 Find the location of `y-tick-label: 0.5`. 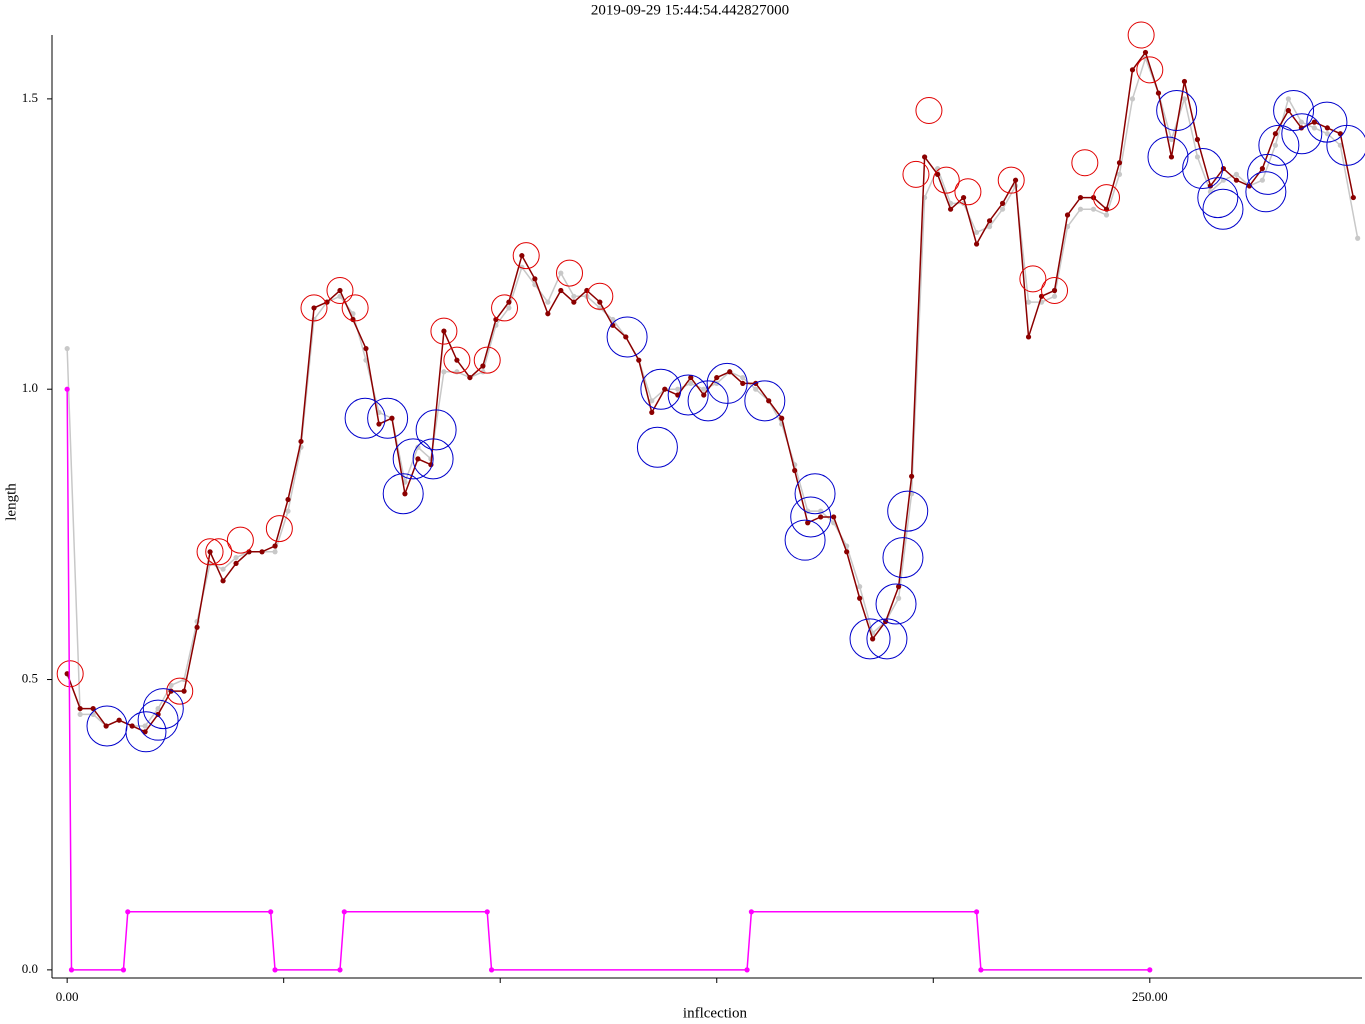

y-tick-label: 0.5 is located at coordinates (30, 678).